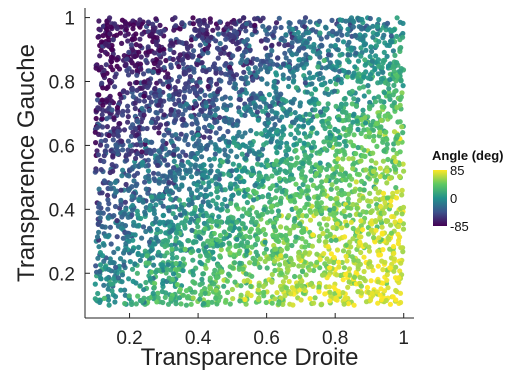 This screenshot has width=512, height=377. What do you see at coordinates (266, 338) in the screenshot?
I see `x-tick-label: 0.6` at bounding box center [266, 338].